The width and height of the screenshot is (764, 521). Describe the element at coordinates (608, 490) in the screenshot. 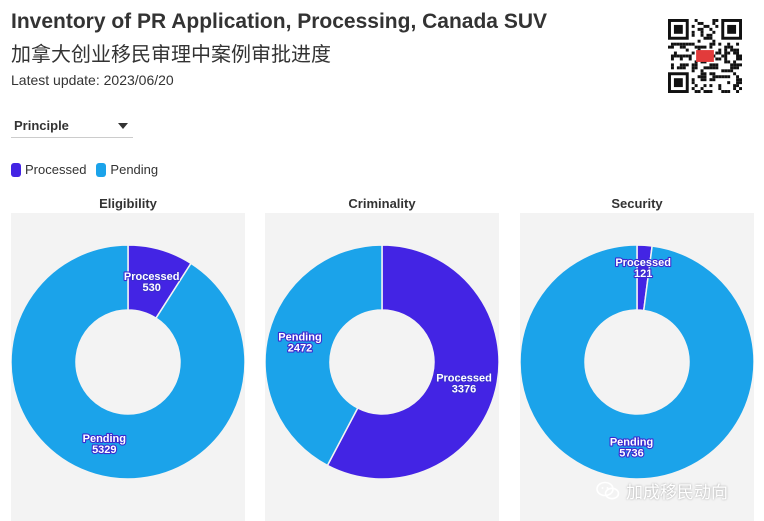

I see `wechat-icon` at that location.